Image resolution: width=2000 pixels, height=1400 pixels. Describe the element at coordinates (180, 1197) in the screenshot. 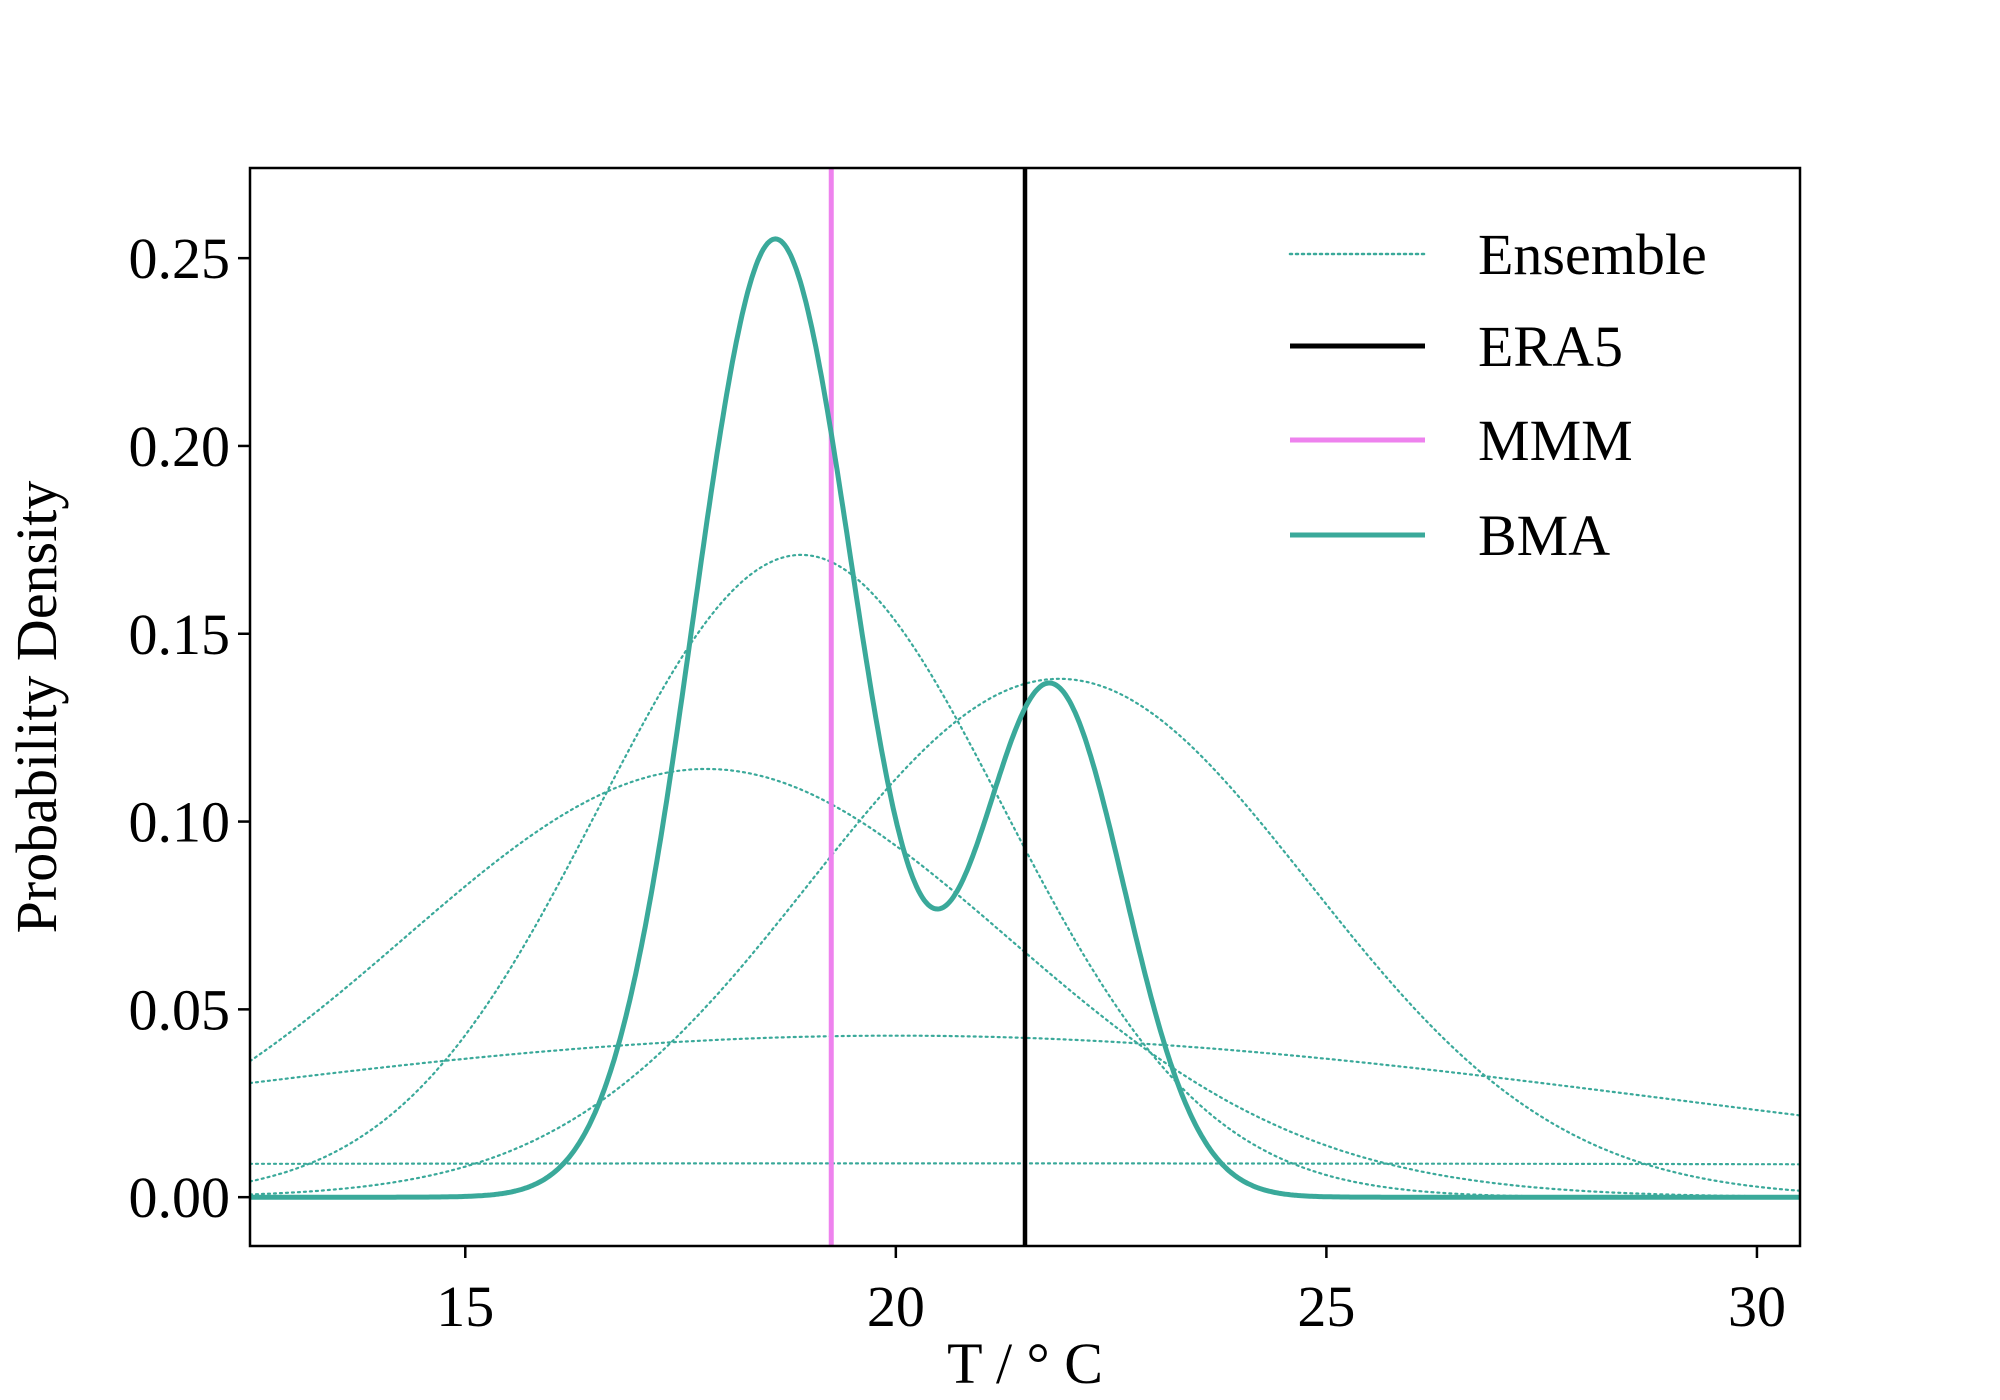

I see `y-tick-label-0.00: 0.00` at that location.